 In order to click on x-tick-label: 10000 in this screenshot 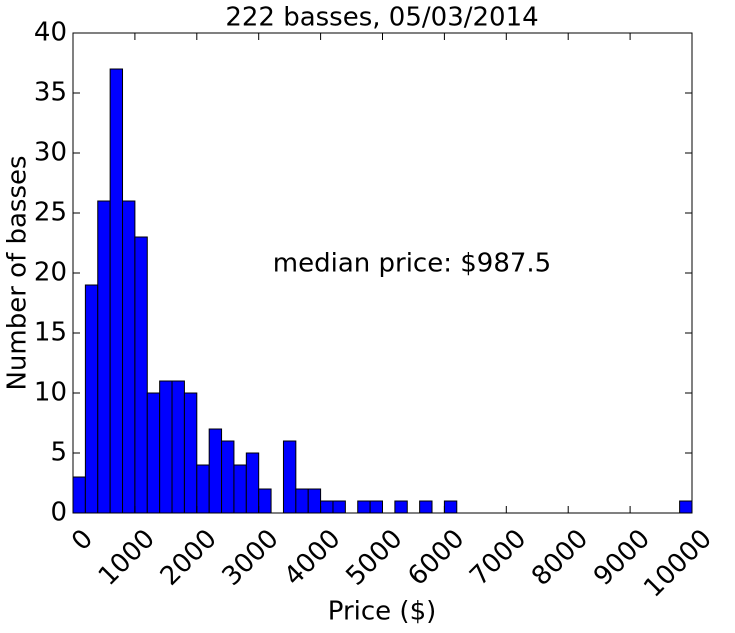, I will do `click(678, 564)`.